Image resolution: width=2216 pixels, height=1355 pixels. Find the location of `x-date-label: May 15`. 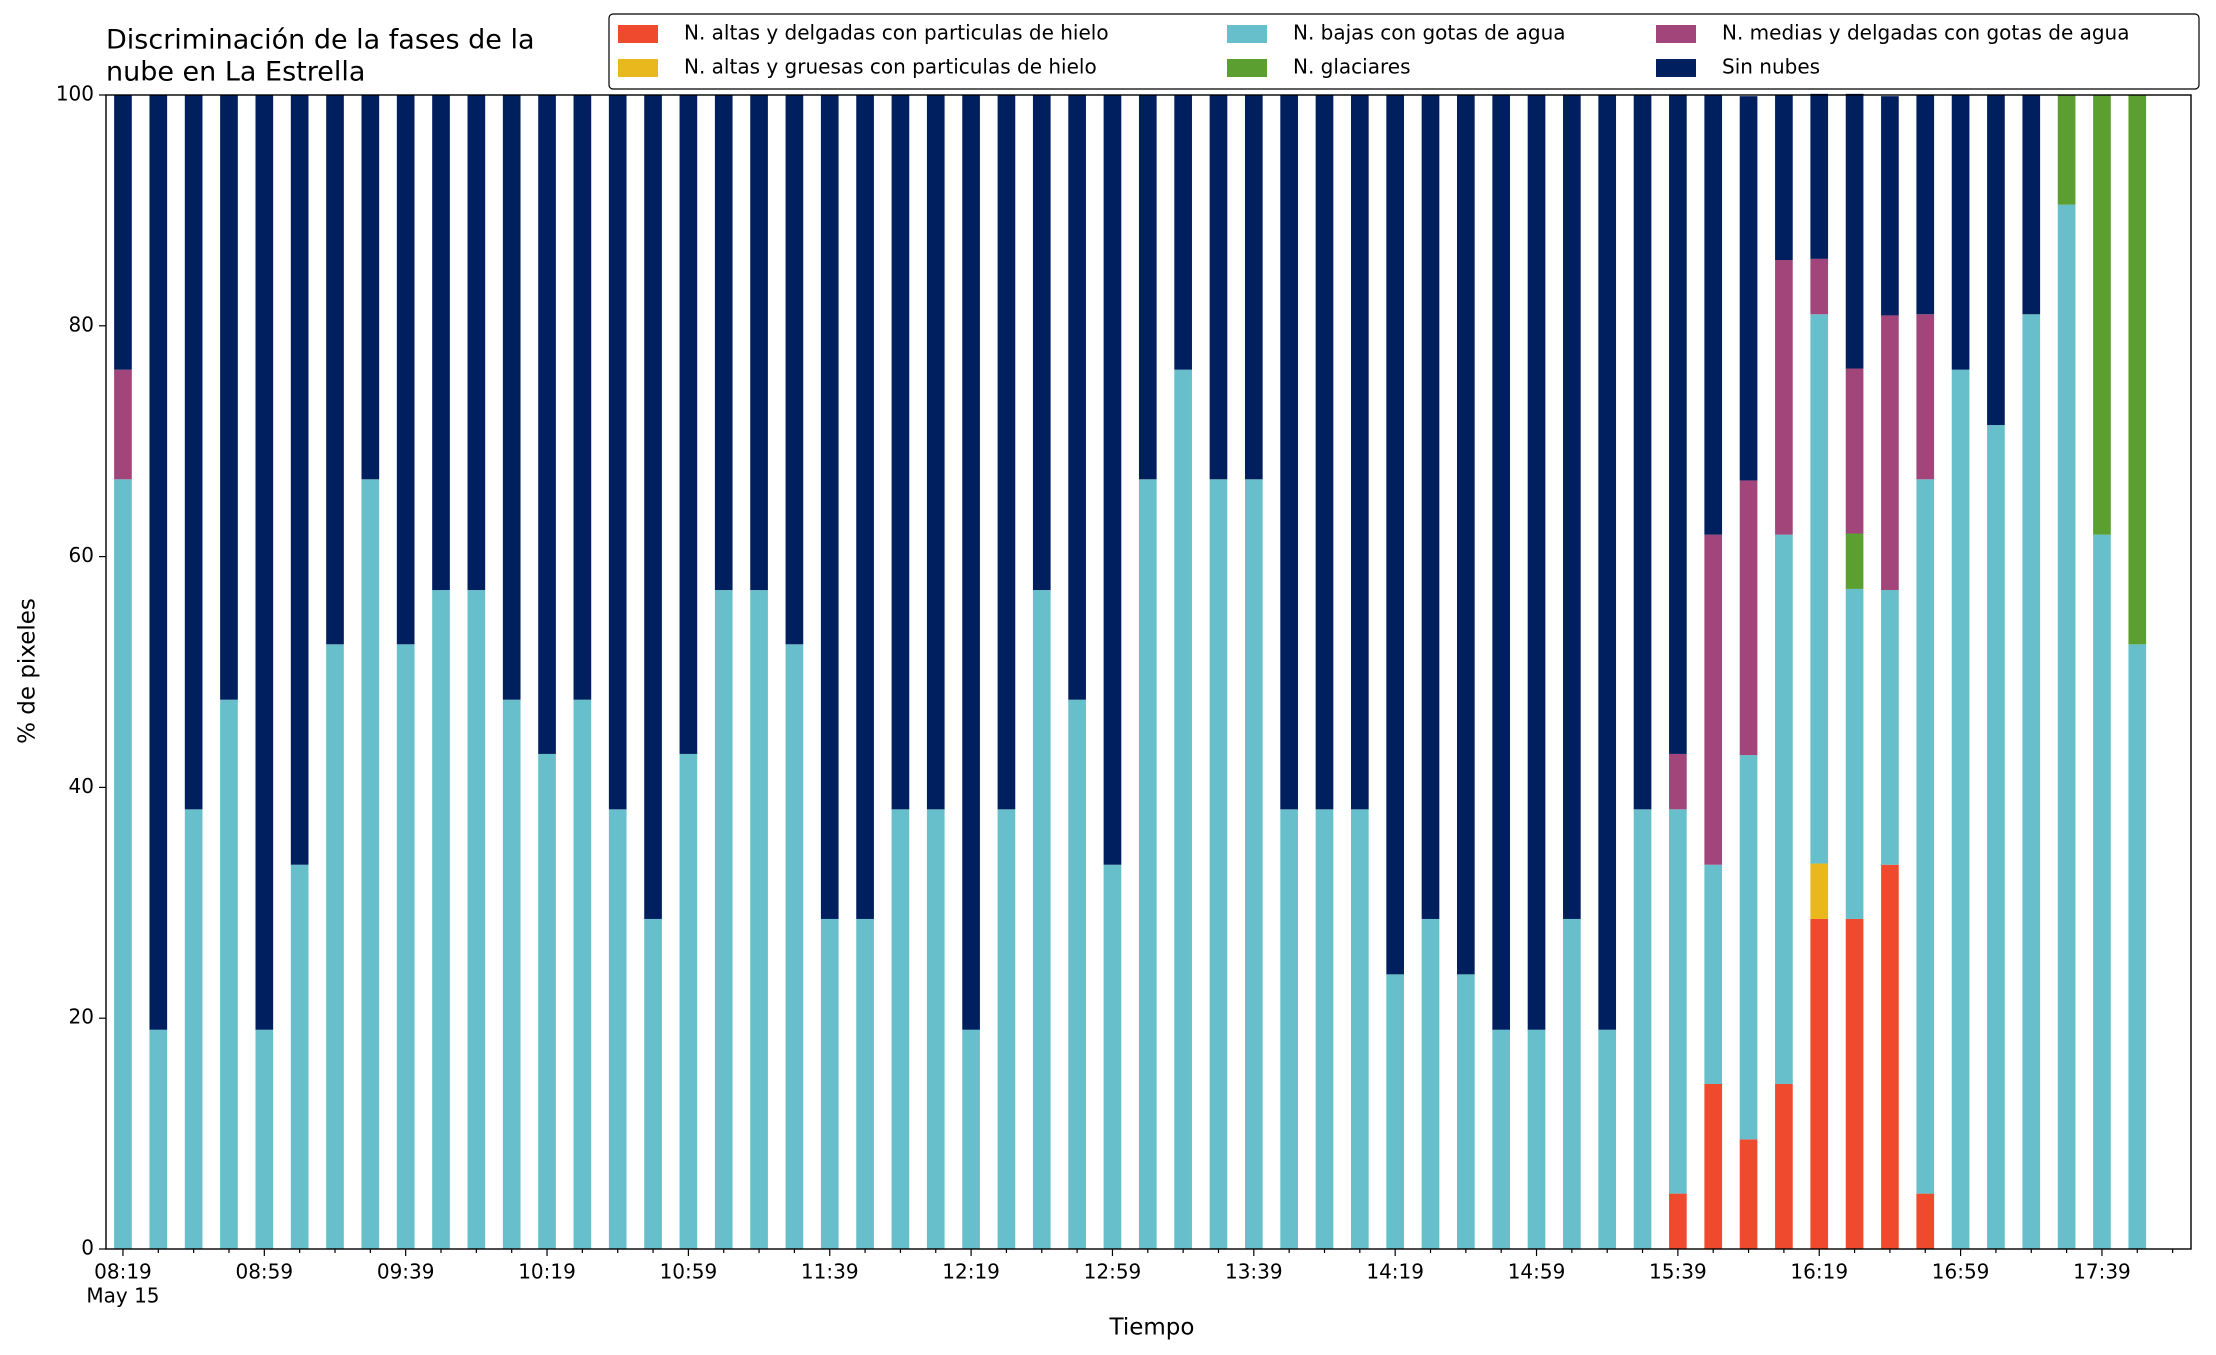

x-date-label: May 15 is located at coordinates (122, 1296).